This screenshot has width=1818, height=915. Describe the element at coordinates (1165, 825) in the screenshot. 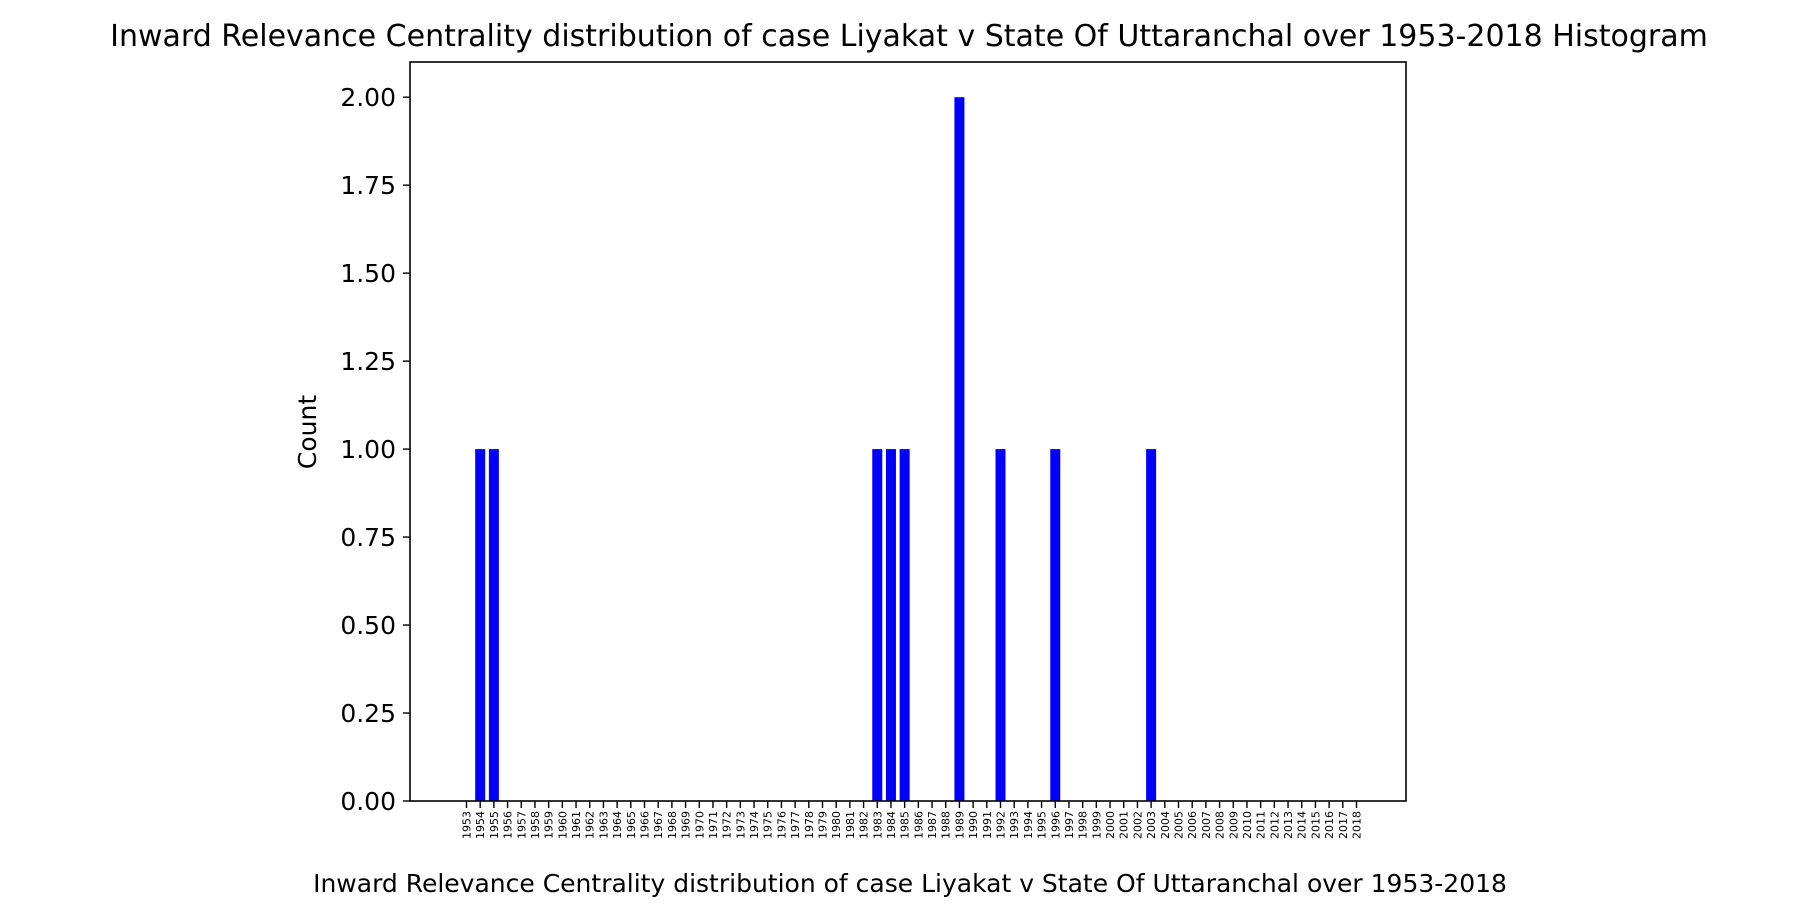

I see `x-tick-label-2004: 2004` at that location.